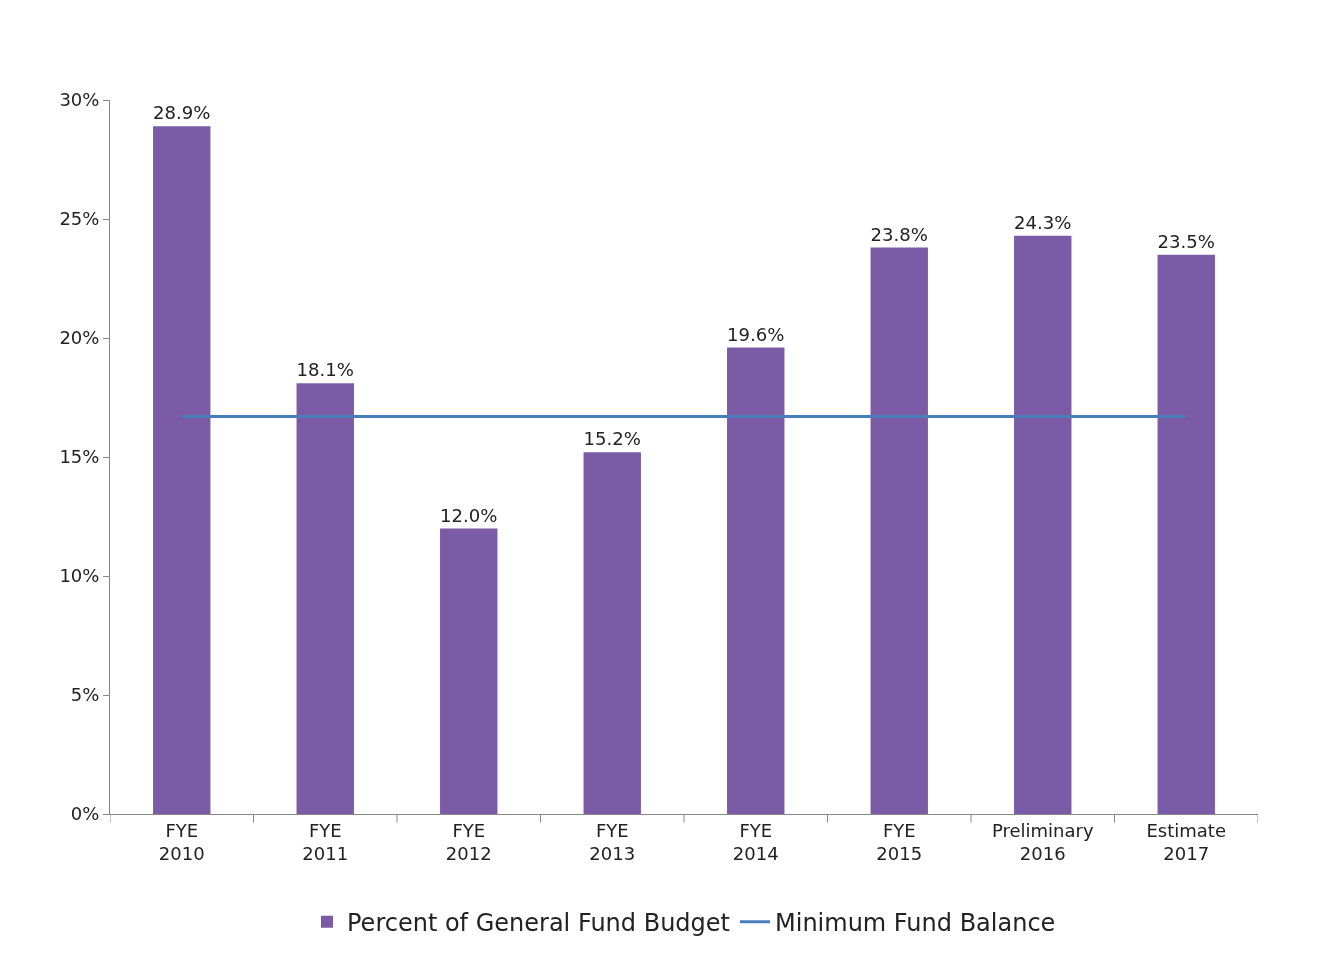 Image resolution: width=1318 pixels, height=957 pixels. What do you see at coordinates (79, 576) in the screenshot?
I see `y-tick-label: 10%` at bounding box center [79, 576].